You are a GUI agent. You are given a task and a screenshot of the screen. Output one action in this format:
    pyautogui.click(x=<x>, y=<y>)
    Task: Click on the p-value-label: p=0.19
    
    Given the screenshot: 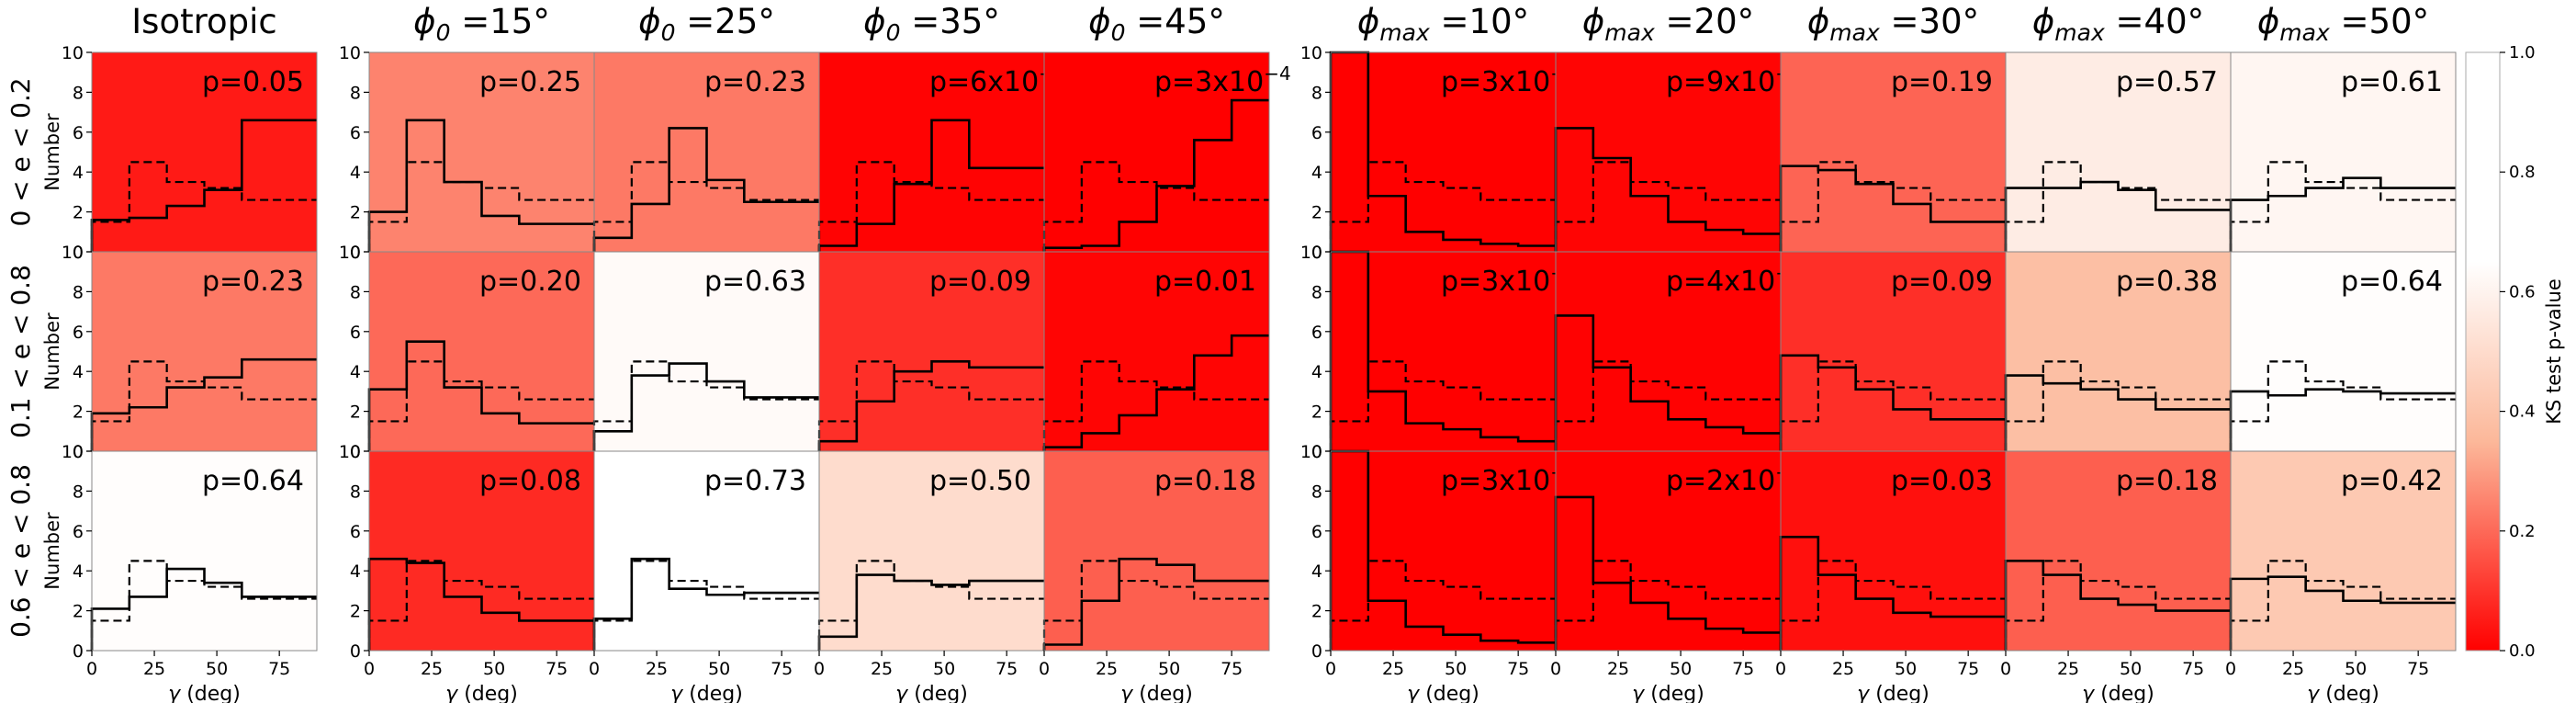 What is the action you would take?
    pyautogui.click(x=1942, y=82)
    